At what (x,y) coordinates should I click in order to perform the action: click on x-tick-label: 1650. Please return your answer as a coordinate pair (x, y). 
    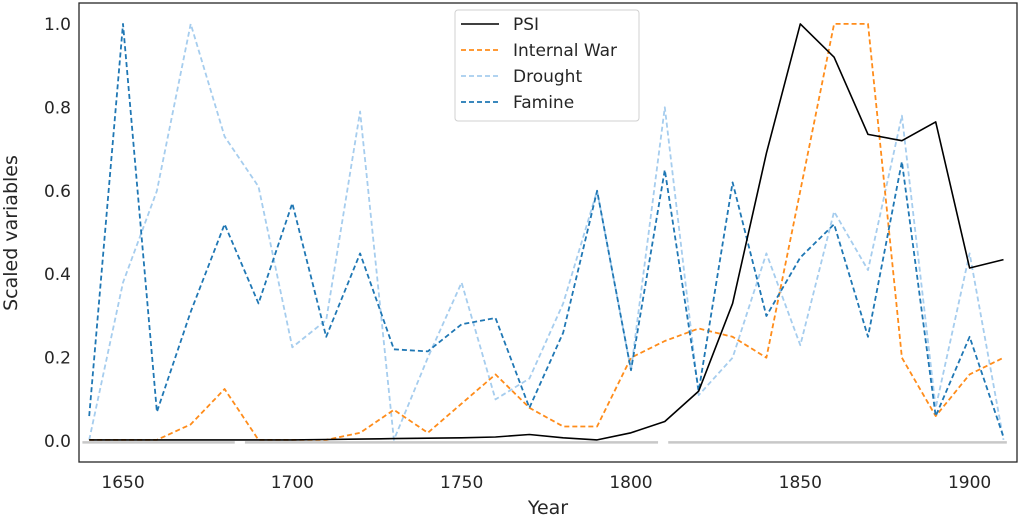
    Looking at the image, I should click on (122, 483).